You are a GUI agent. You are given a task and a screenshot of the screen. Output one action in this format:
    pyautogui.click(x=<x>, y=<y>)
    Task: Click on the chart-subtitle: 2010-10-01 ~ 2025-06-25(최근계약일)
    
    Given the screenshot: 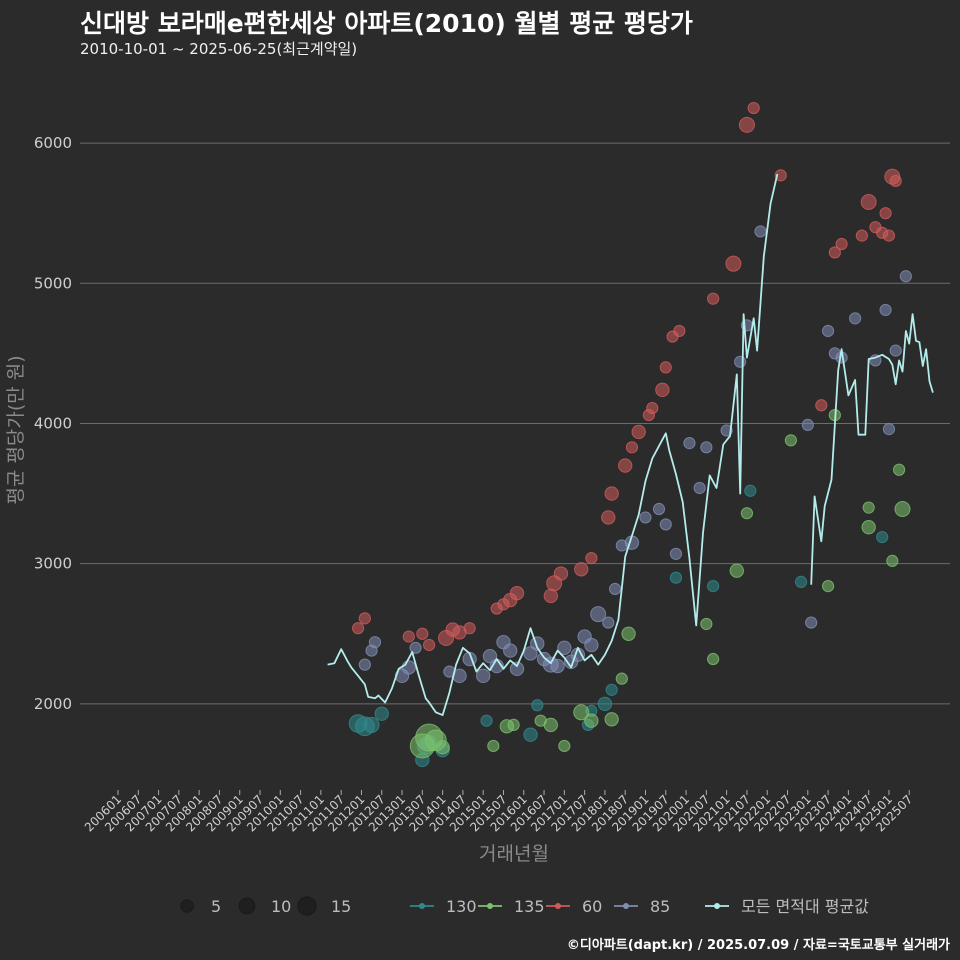 What is the action you would take?
    pyautogui.click(x=219, y=49)
    